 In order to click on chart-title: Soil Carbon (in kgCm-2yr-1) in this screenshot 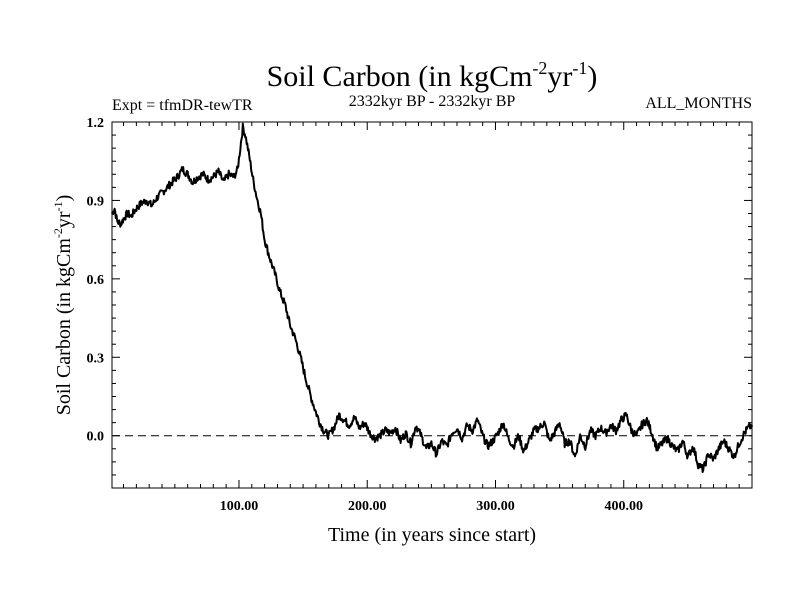, I will do `click(432, 75)`.